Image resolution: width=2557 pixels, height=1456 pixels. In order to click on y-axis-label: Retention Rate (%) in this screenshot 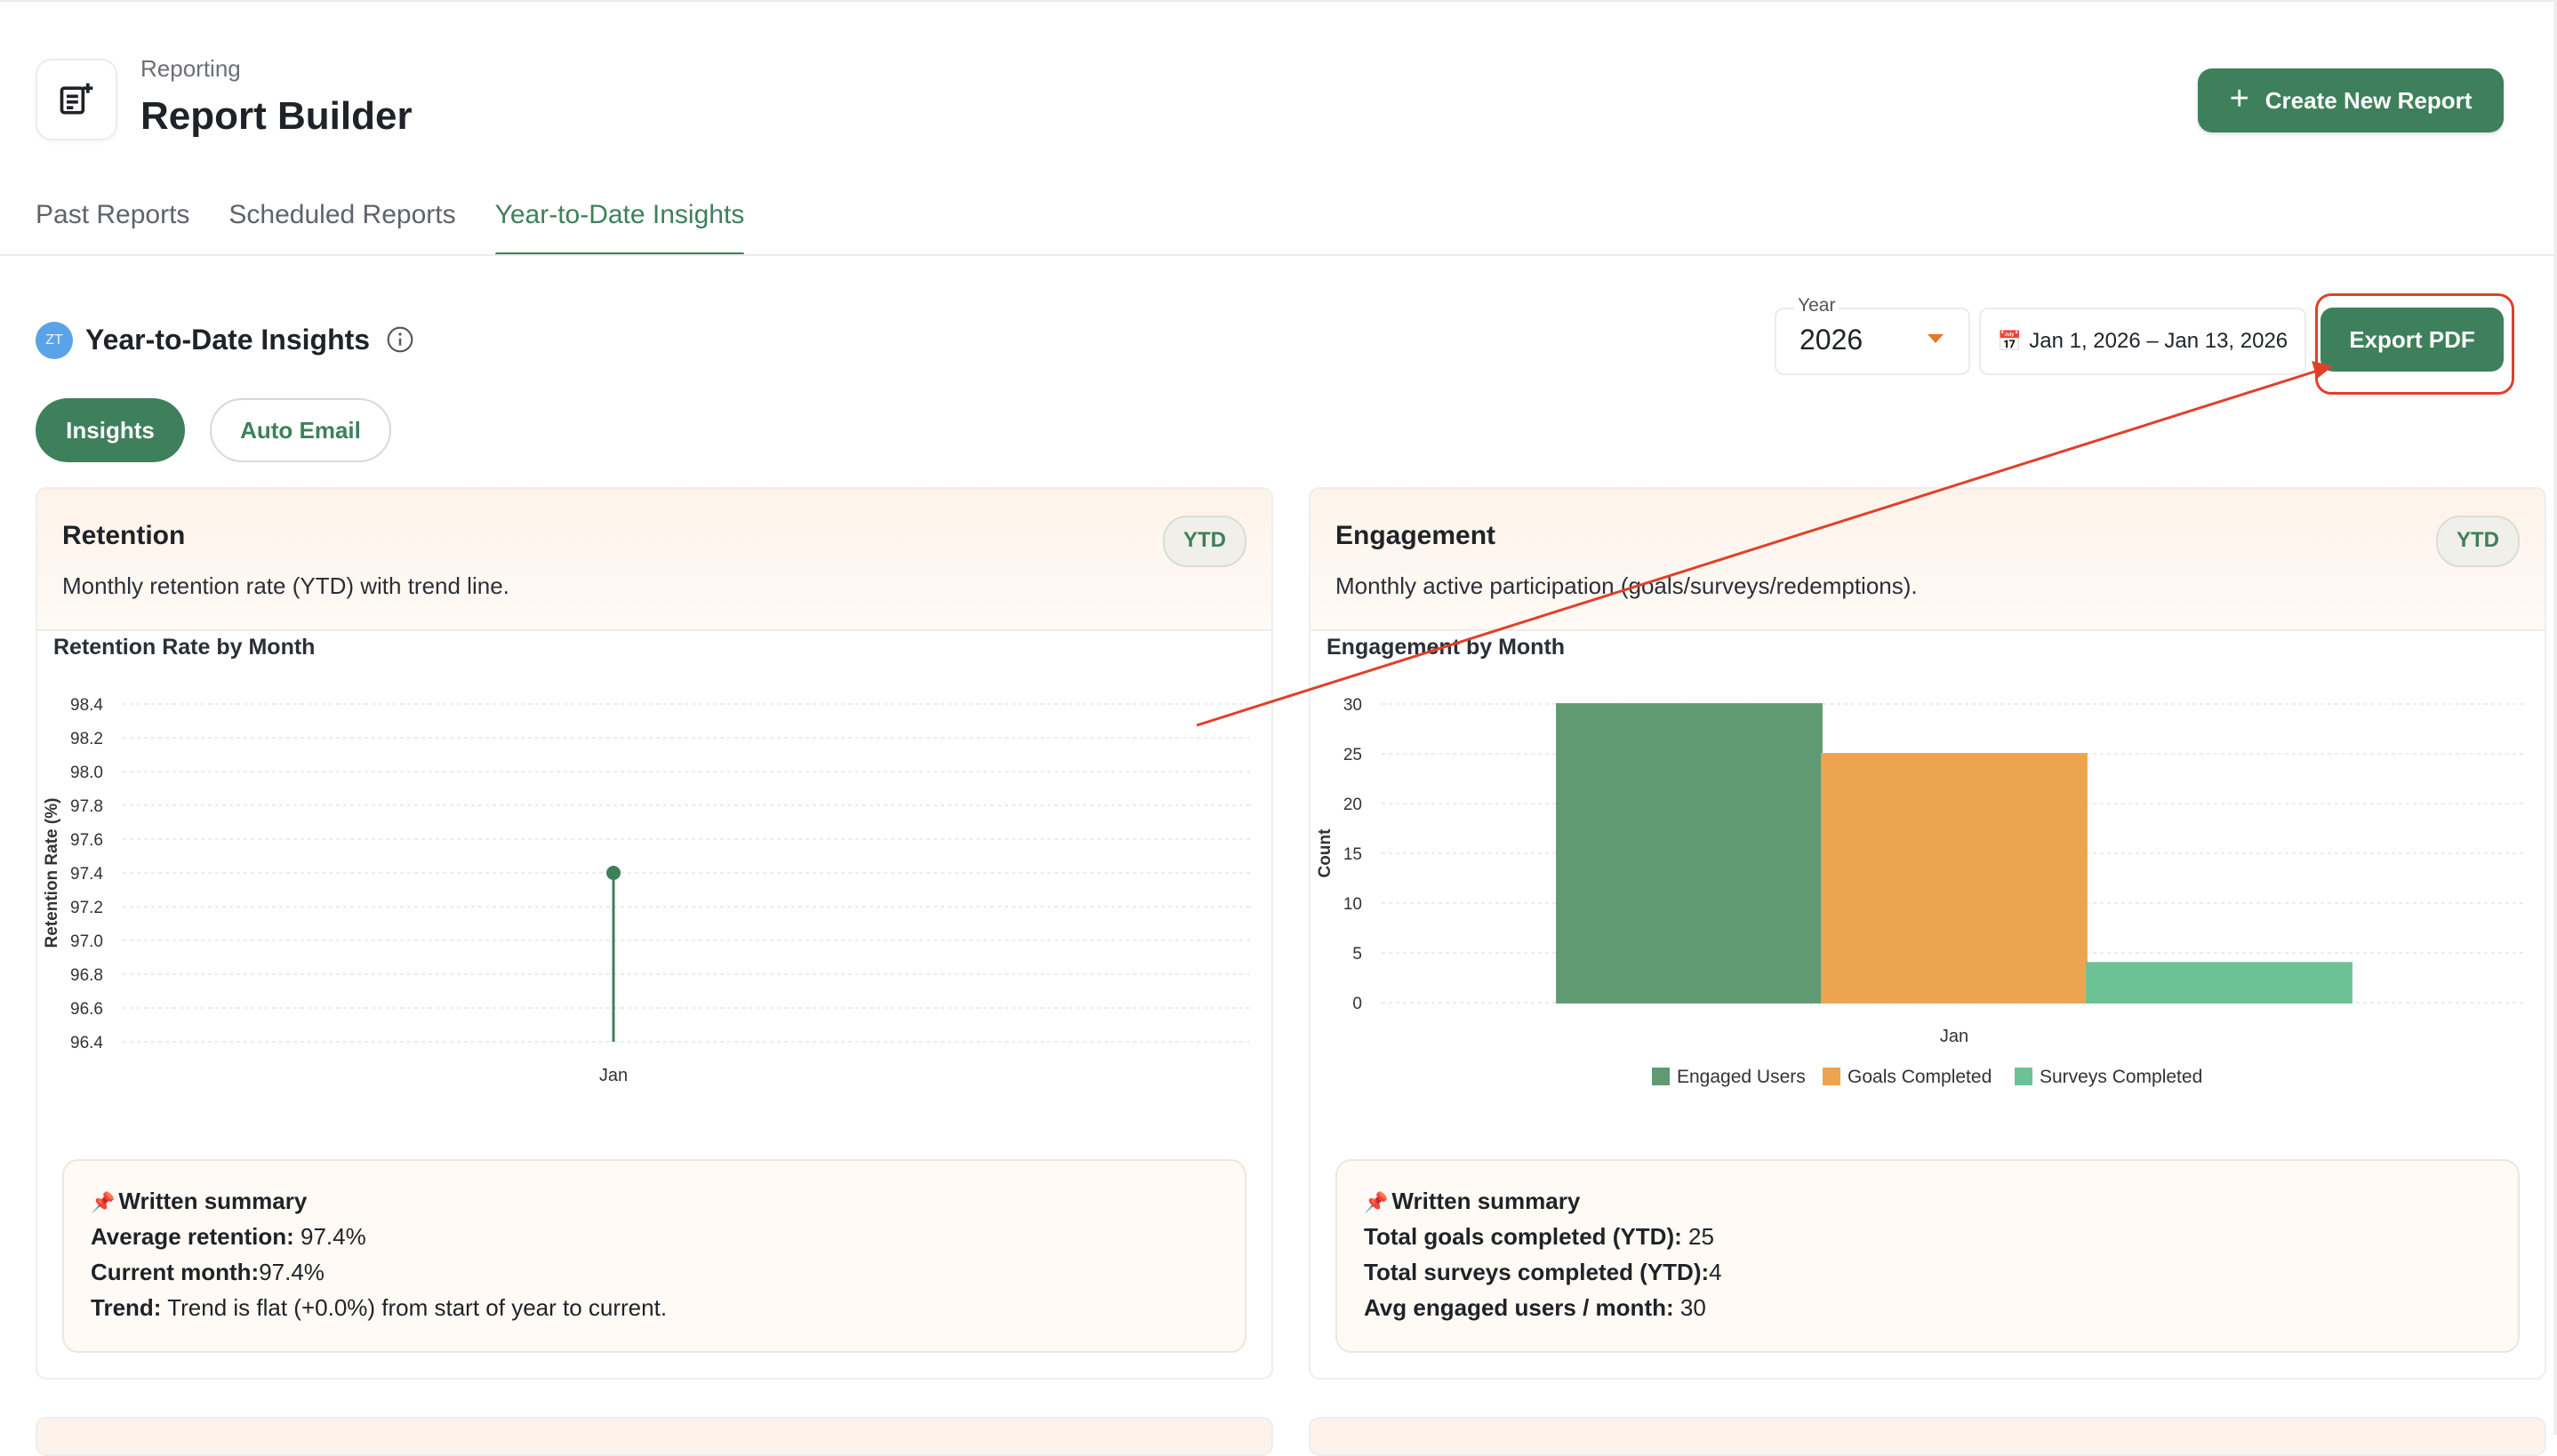, I will do `click(52, 873)`.